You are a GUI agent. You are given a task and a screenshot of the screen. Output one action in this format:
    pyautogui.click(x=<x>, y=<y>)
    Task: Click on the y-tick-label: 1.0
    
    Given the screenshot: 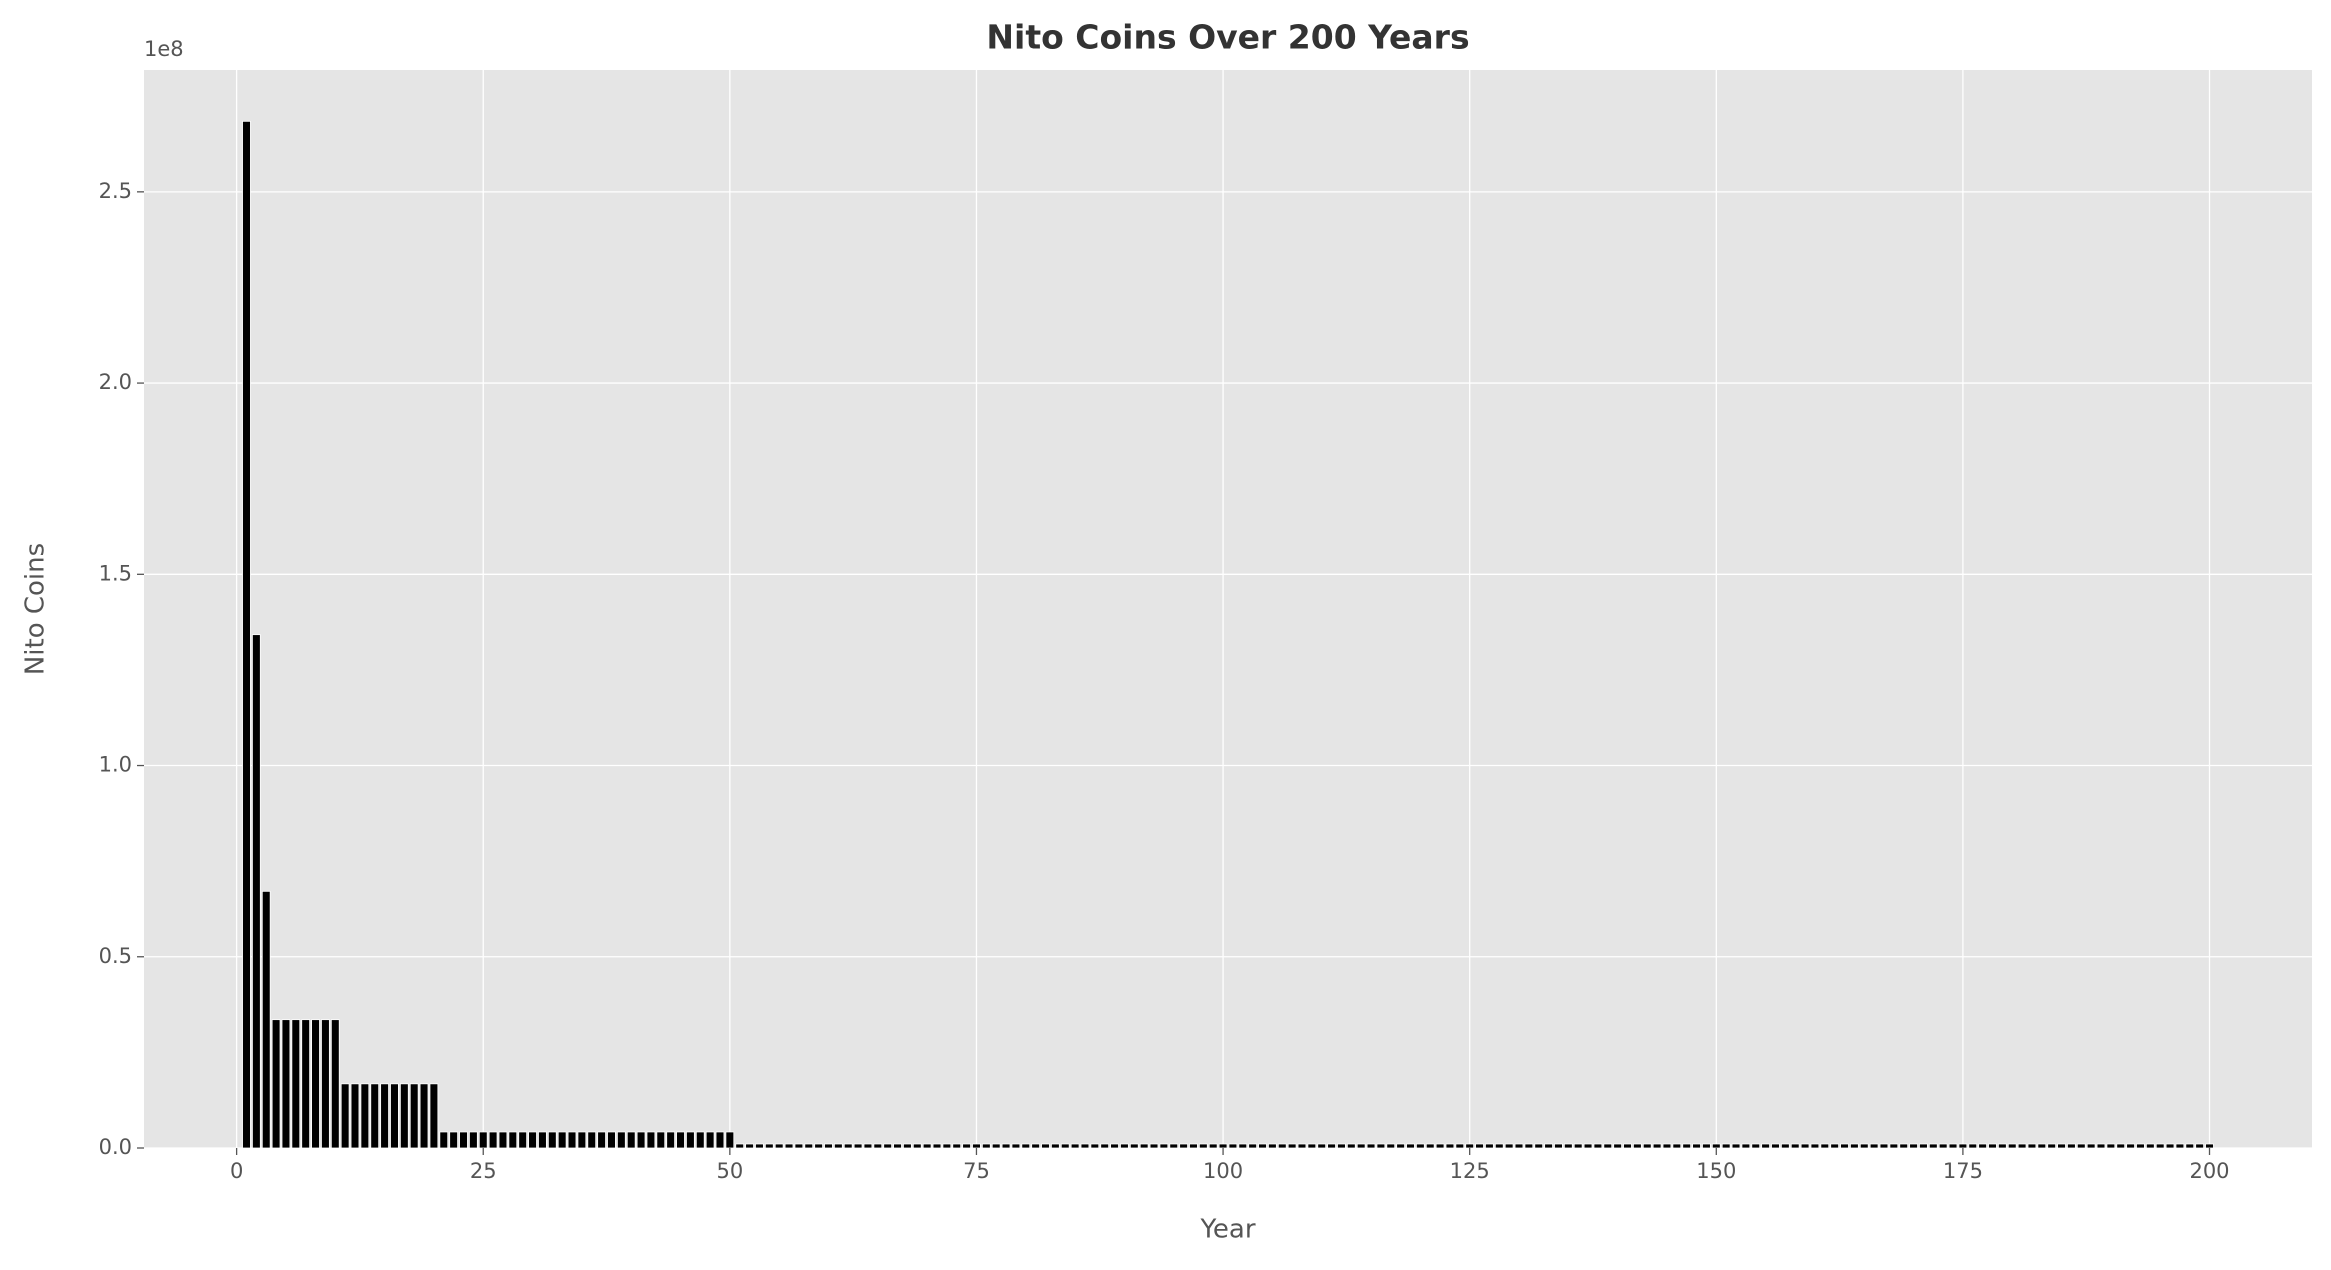 What is the action you would take?
    pyautogui.click(x=115, y=765)
    